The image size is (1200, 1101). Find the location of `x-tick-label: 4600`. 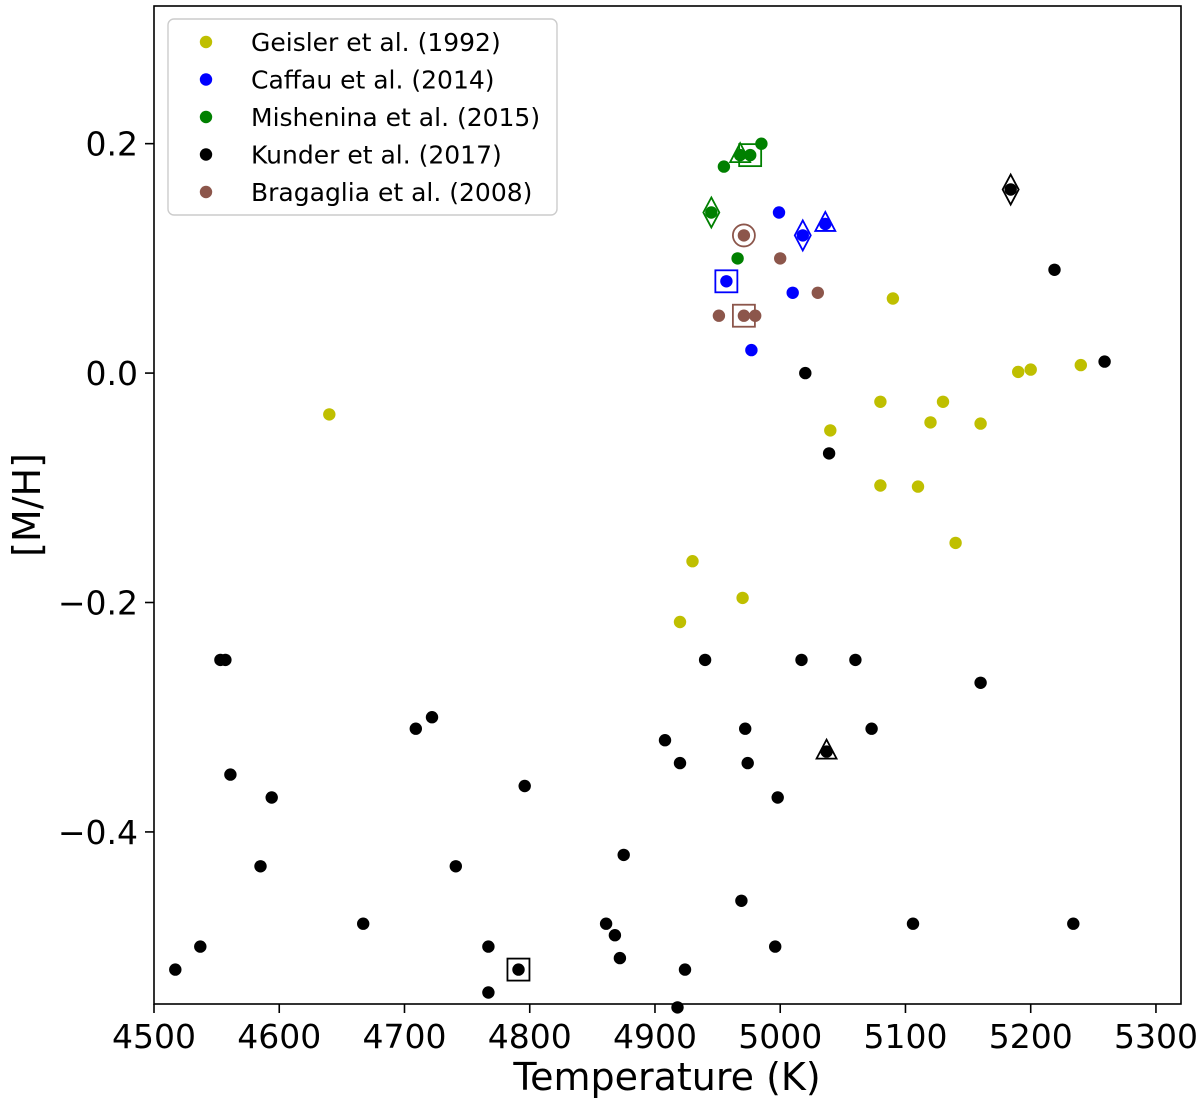

x-tick-label: 4600 is located at coordinates (279, 1036).